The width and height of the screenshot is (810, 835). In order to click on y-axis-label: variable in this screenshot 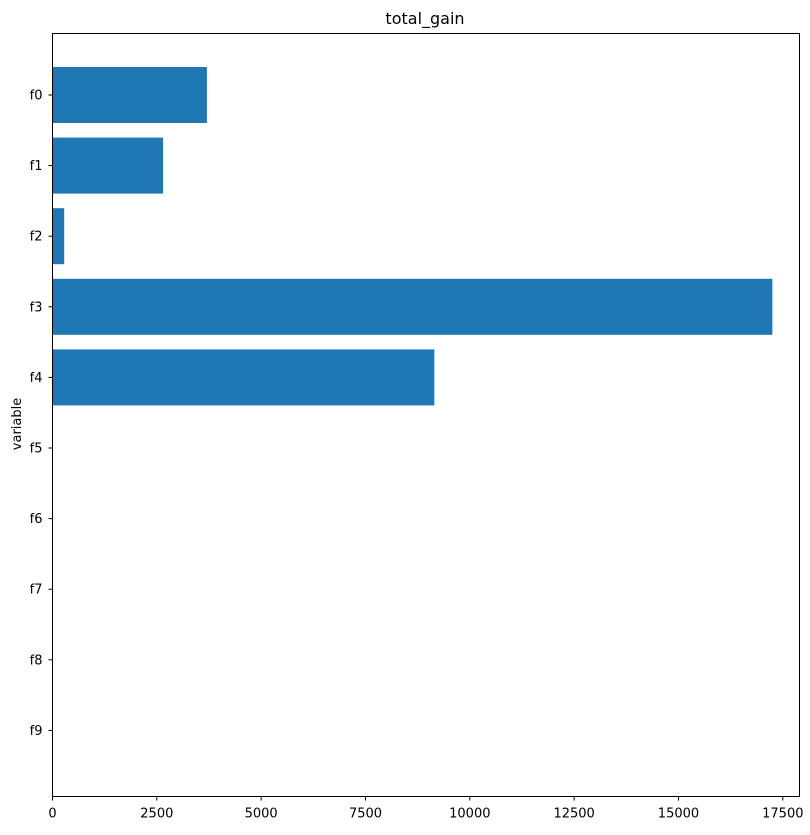, I will do `click(17, 424)`.